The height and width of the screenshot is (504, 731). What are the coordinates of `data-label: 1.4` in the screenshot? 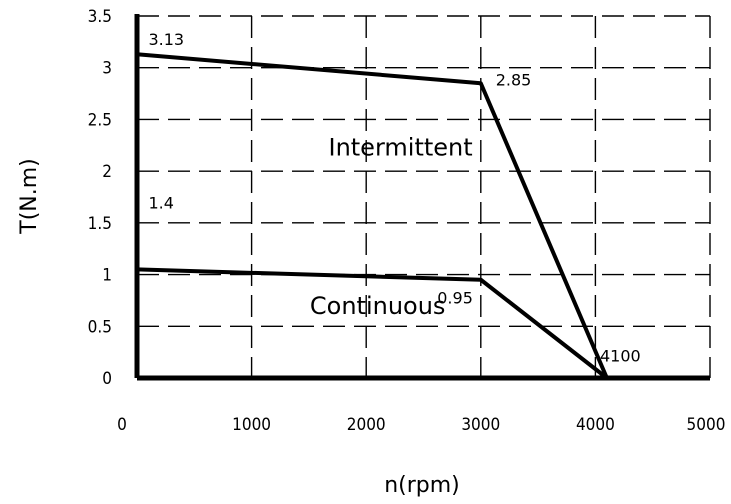 It's located at (160, 202).